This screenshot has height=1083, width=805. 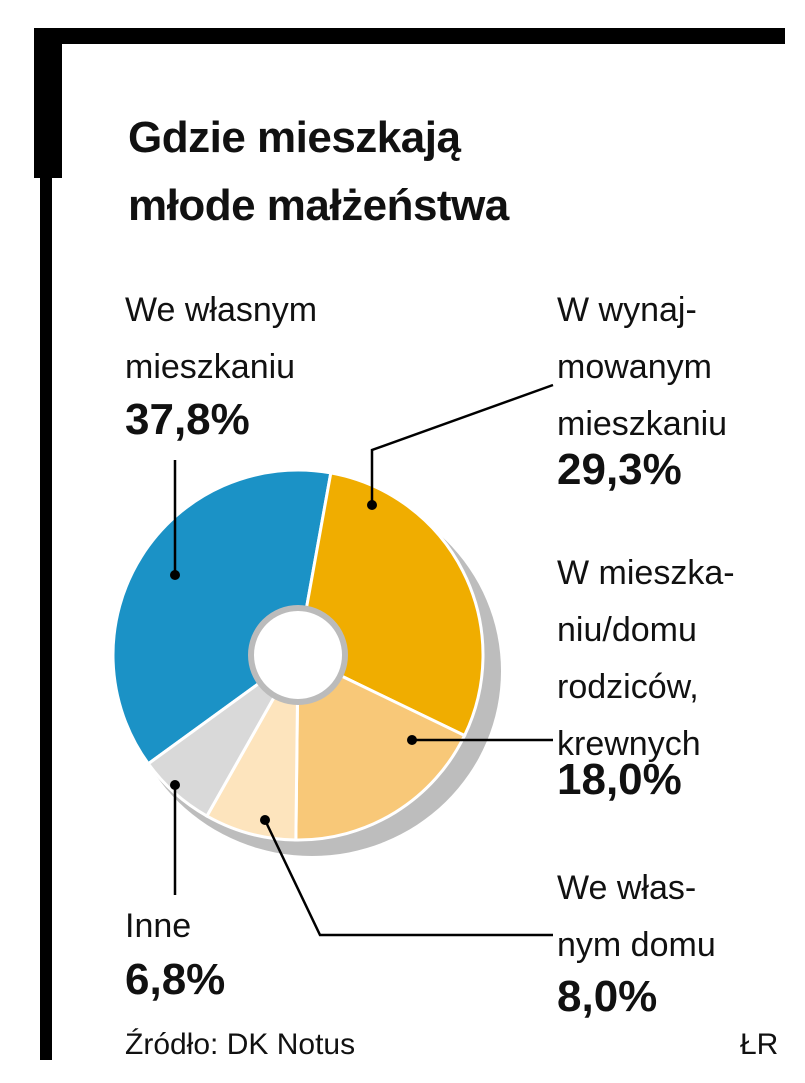 What do you see at coordinates (318, 171) in the screenshot?
I see `chart-title: Gdzie mieszkają młode małżeństwa` at bounding box center [318, 171].